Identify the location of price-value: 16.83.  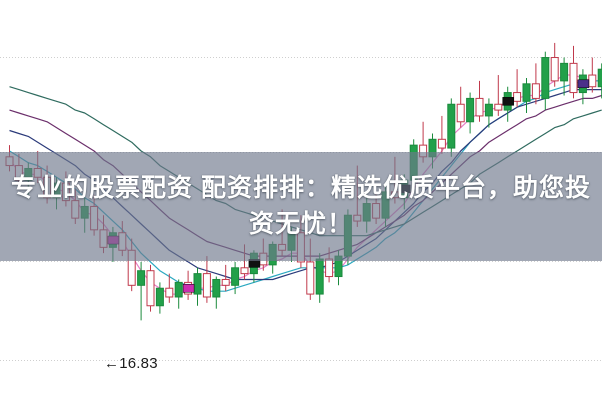
(138, 363).